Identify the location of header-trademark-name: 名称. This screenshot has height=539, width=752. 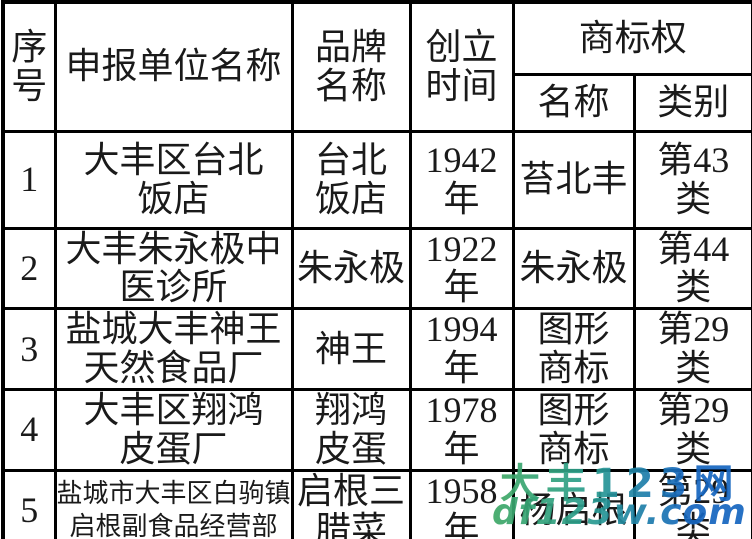
(573, 102).